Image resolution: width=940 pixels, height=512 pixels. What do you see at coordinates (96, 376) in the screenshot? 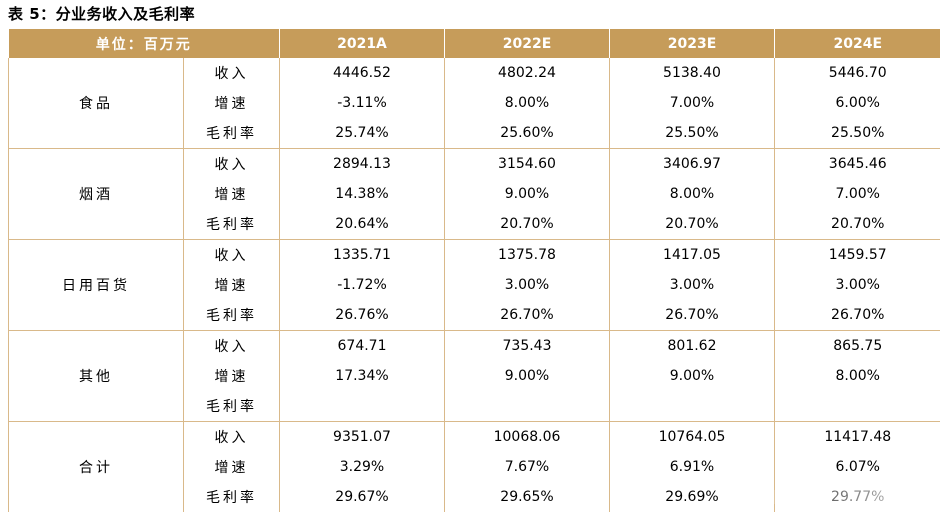
I see `segment-name: 其他` at bounding box center [96, 376].